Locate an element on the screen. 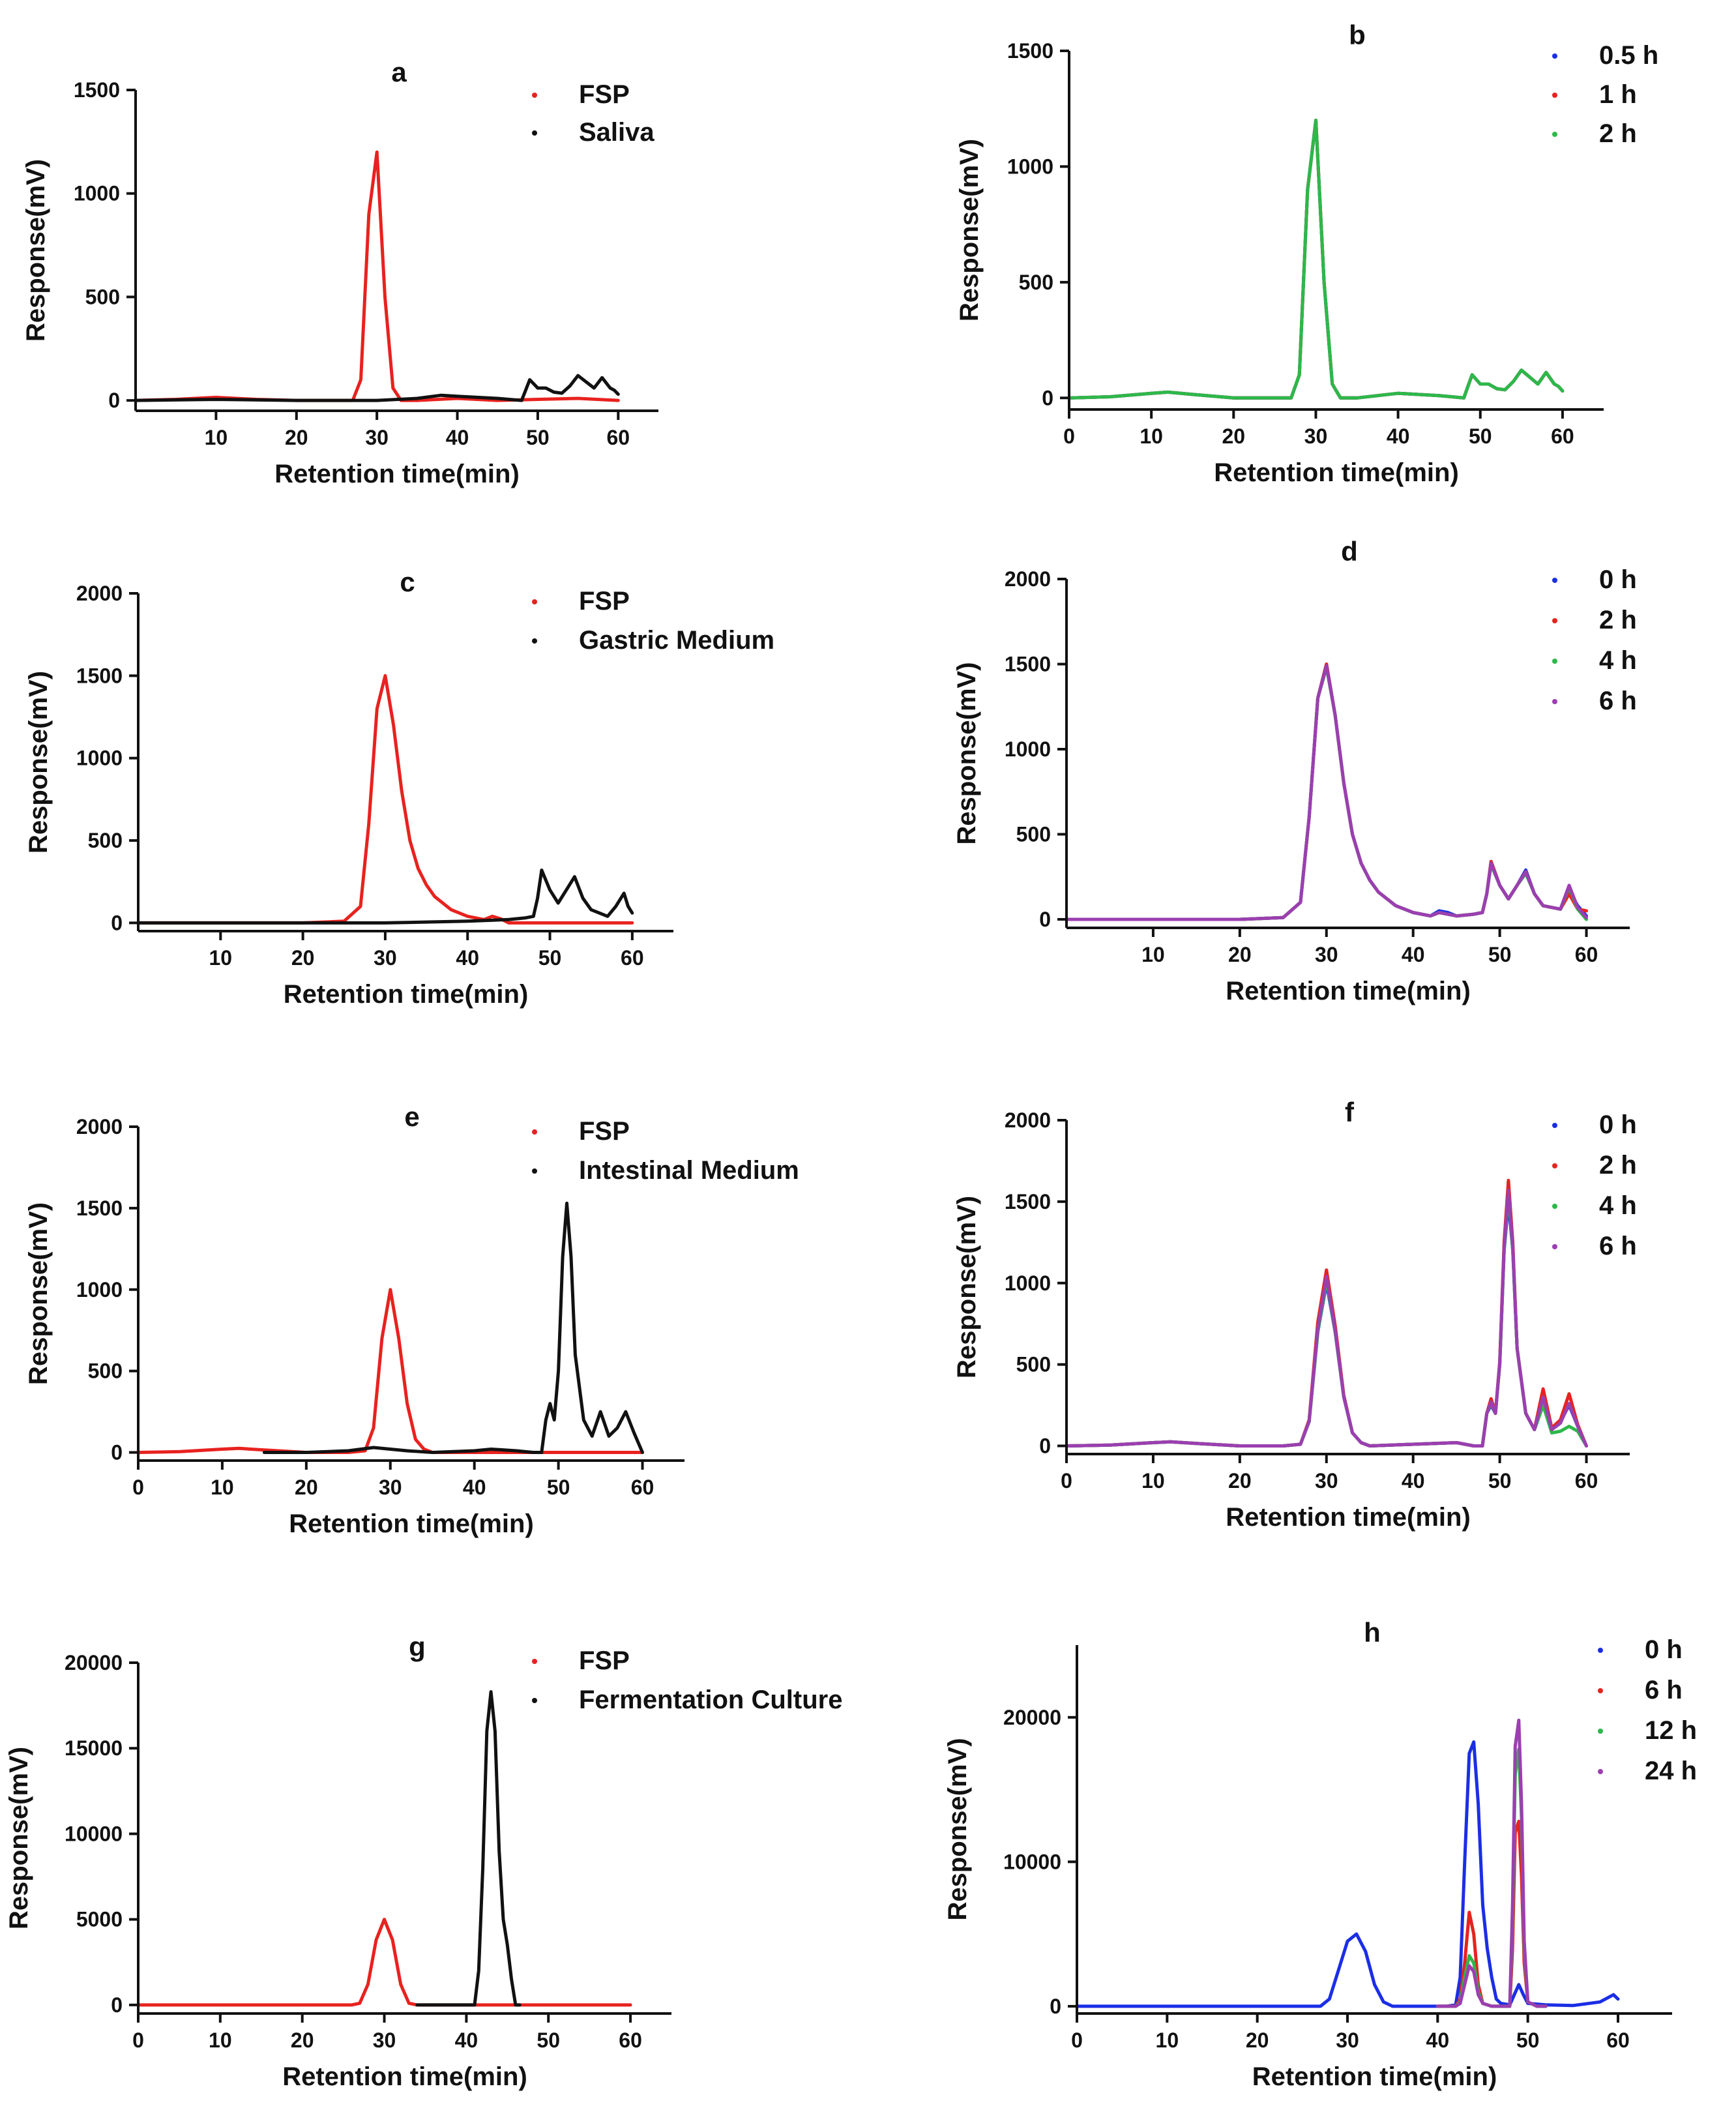  legend: 0.5 h 1 h 2 h is located at coordinates (1605, 94).